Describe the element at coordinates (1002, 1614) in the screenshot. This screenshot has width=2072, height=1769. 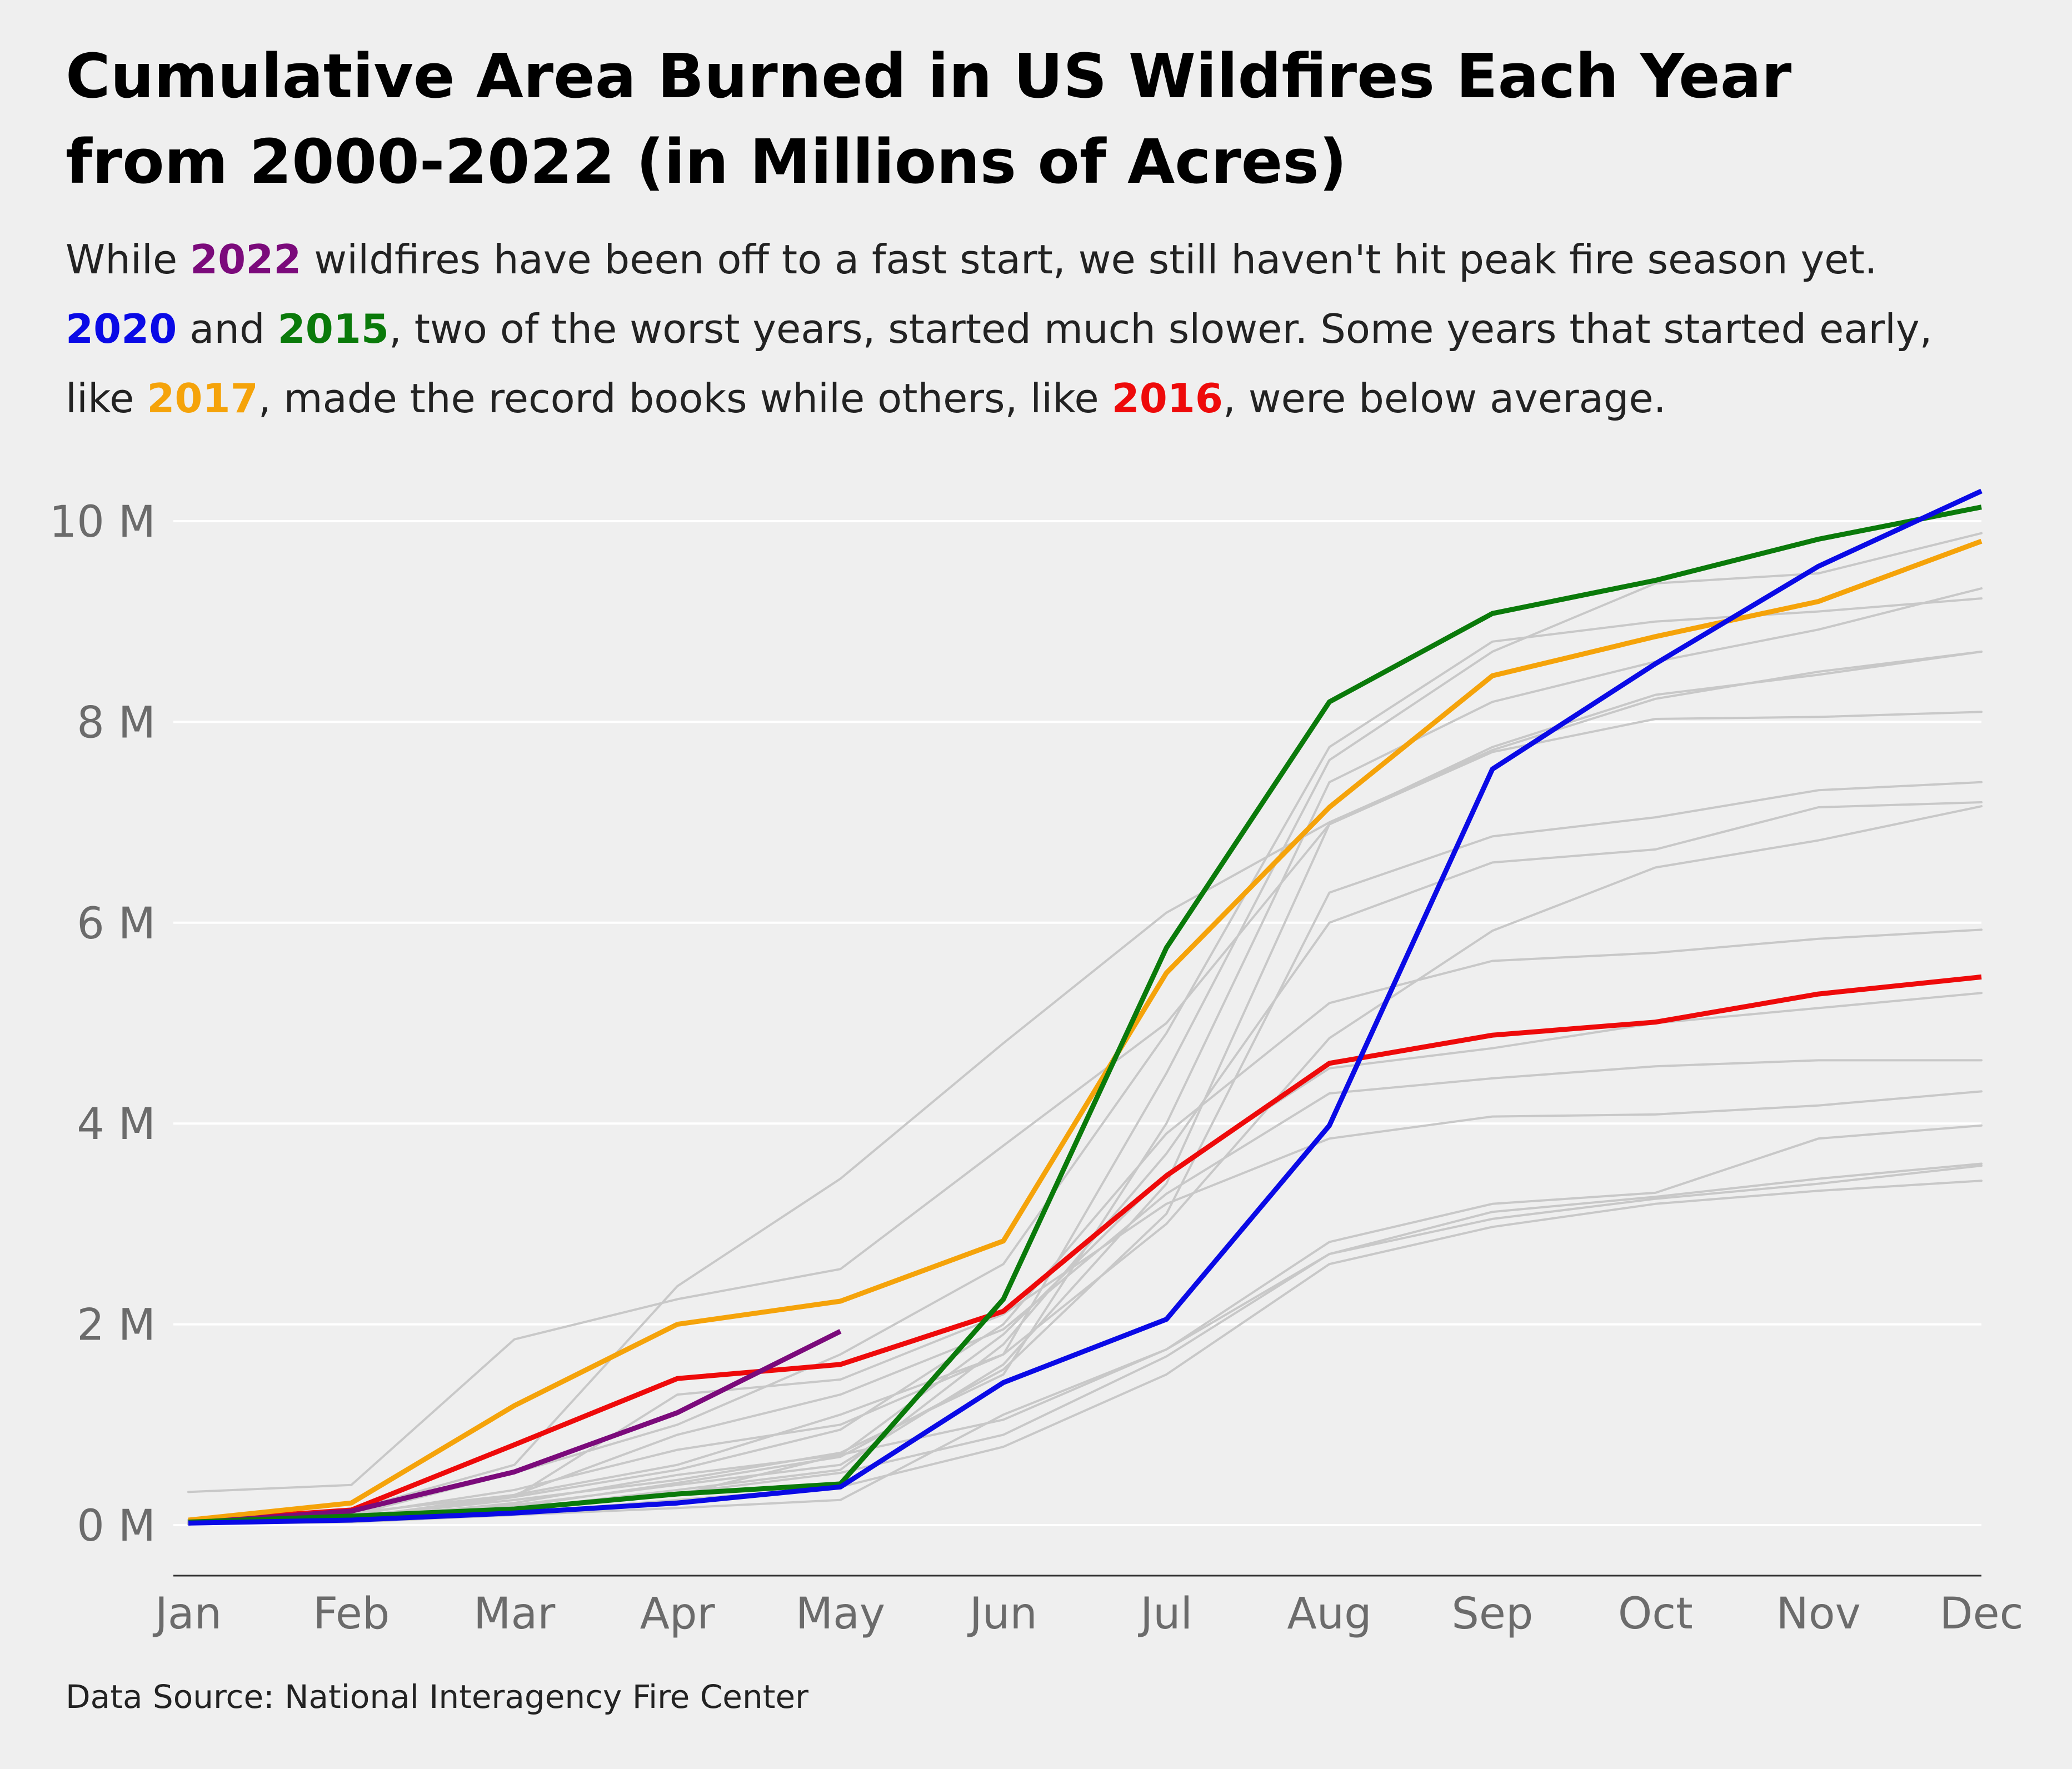
I see `x-tick-label: Jun` at that location.